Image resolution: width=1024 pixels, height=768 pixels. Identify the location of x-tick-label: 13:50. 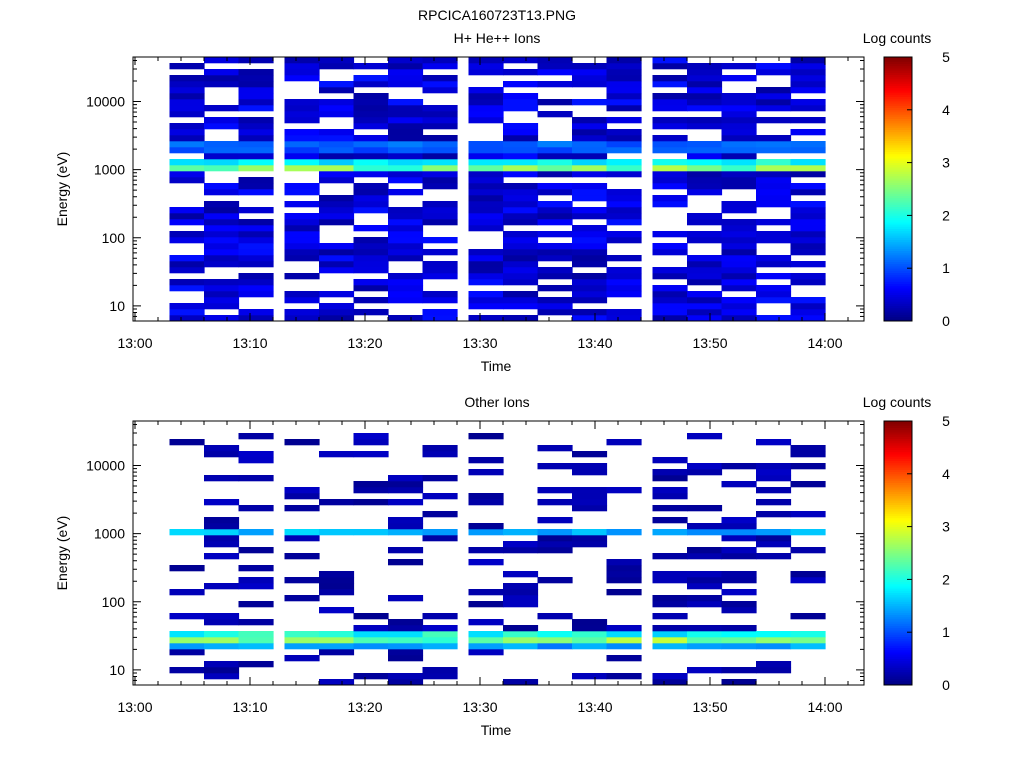
(709, 707).